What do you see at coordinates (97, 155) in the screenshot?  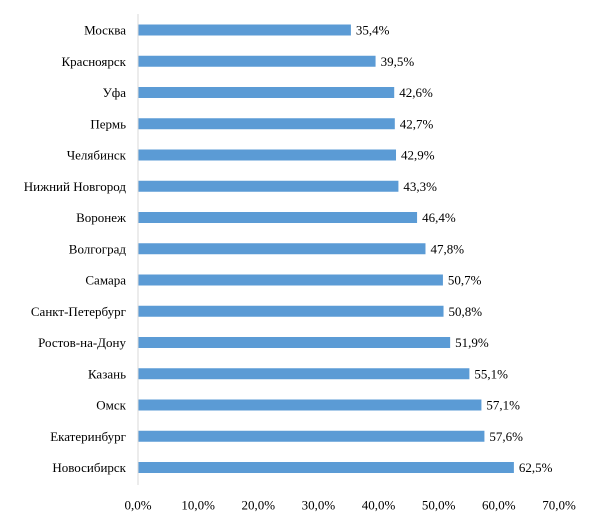 I see `category-label: Челябинск` at bounding box center [97, 155].